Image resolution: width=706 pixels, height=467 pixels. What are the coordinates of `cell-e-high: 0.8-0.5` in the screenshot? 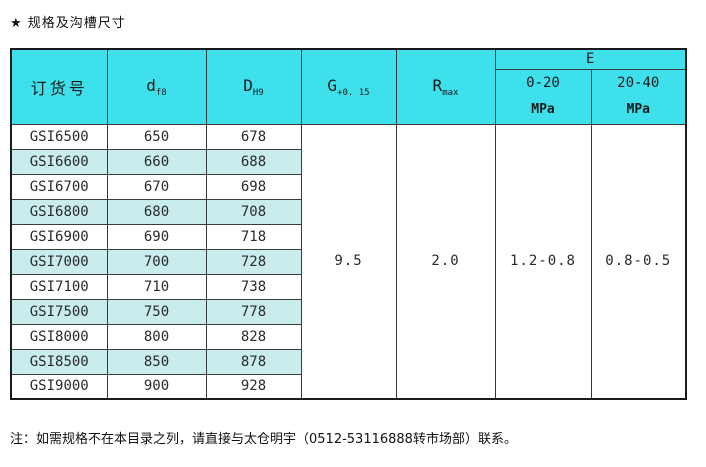 It's located at (638, 261).